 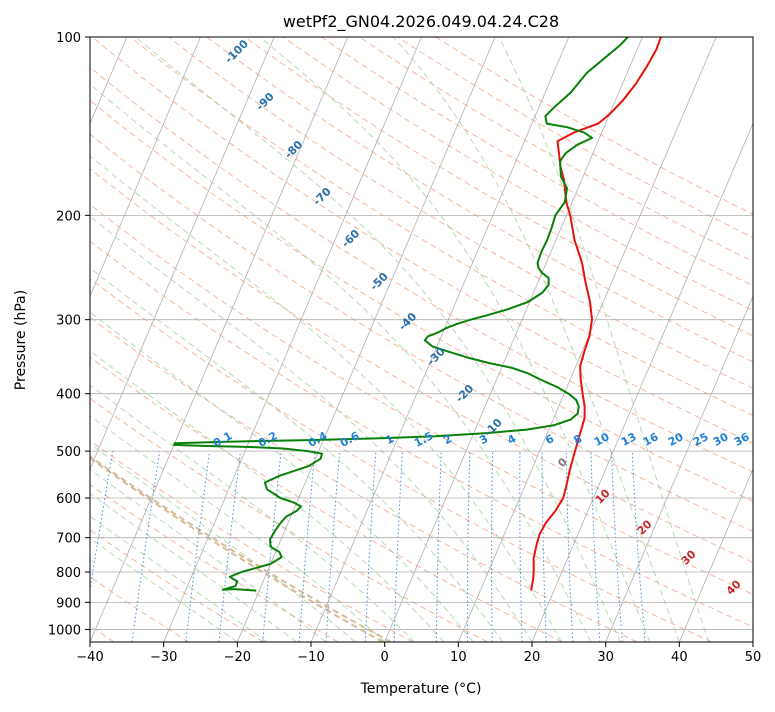 What do you see at coordinates (68, 321) in the screenshot?
I see `y-tick-label: 300` at bounding box center [68, 321].